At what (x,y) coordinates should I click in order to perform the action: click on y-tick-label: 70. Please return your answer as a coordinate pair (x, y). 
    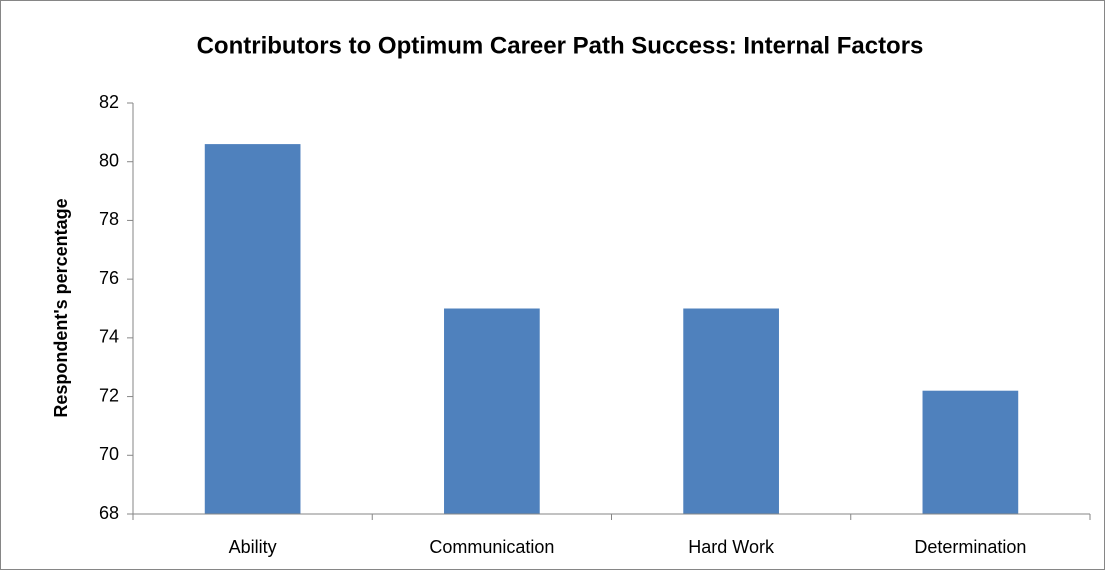
    Looking at the image, I should click on (109, 454).